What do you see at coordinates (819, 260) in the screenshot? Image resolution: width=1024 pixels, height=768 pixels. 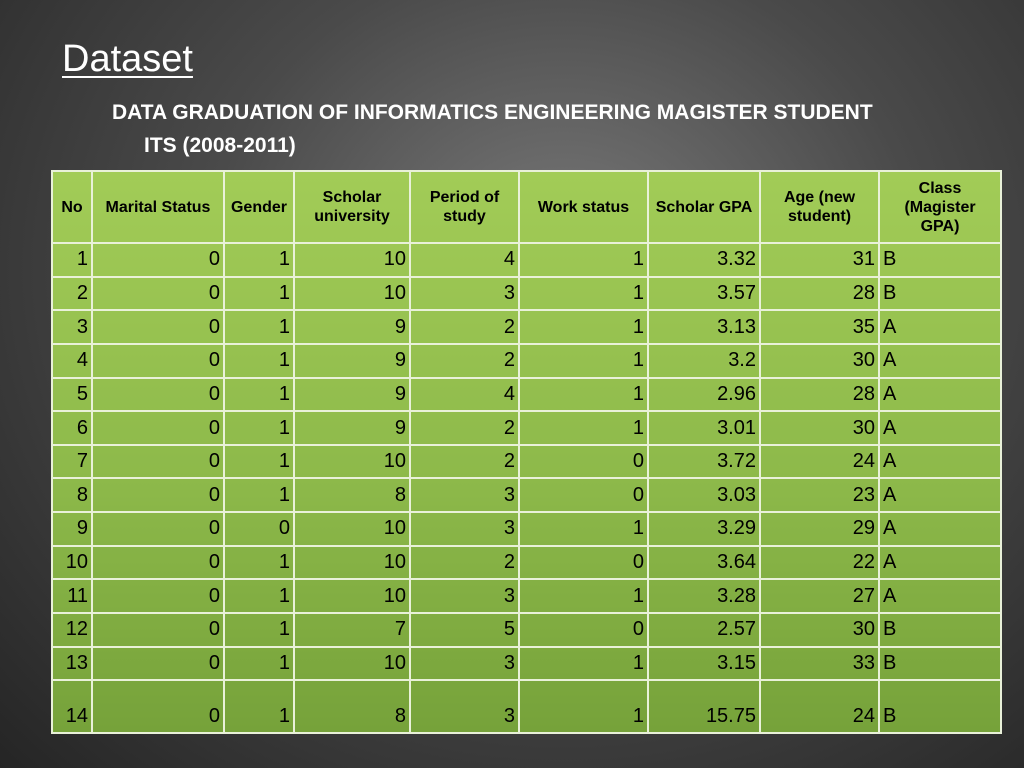 I see `cell-age: 31` at bounding box center [819, 260].